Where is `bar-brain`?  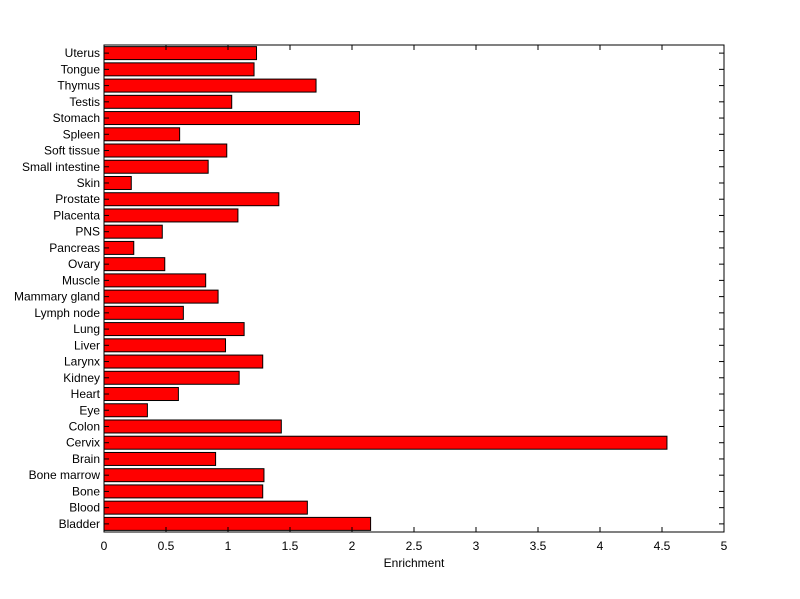 bar-brain is located at coordinates (160, 458).